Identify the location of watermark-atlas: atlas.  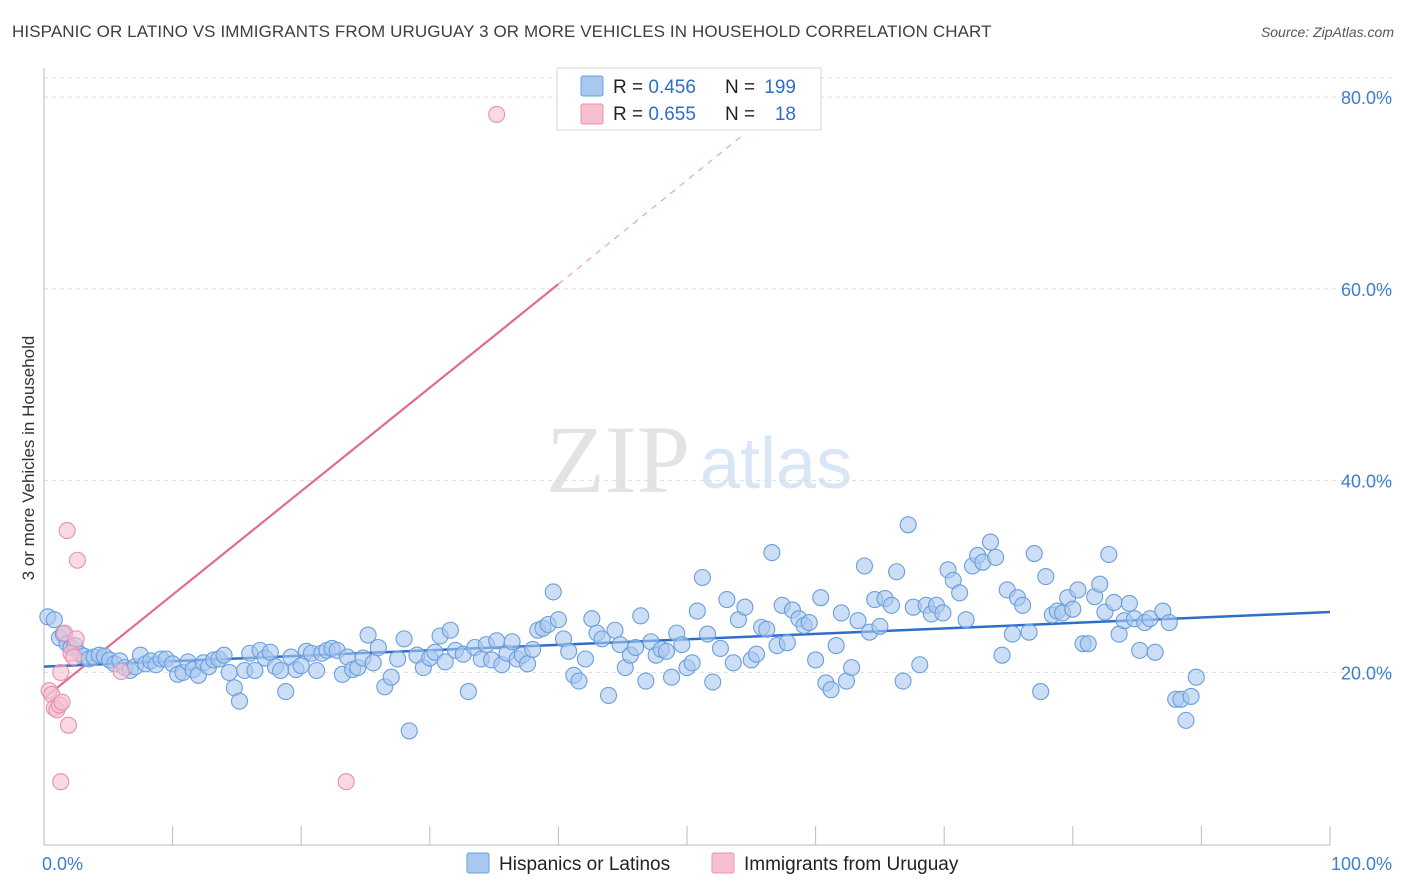
(776, 464).